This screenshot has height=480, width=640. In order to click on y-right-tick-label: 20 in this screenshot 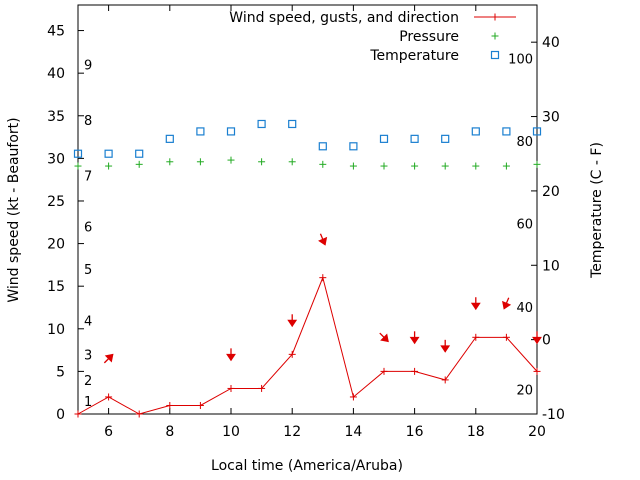, I will do `click(551, 192)`.